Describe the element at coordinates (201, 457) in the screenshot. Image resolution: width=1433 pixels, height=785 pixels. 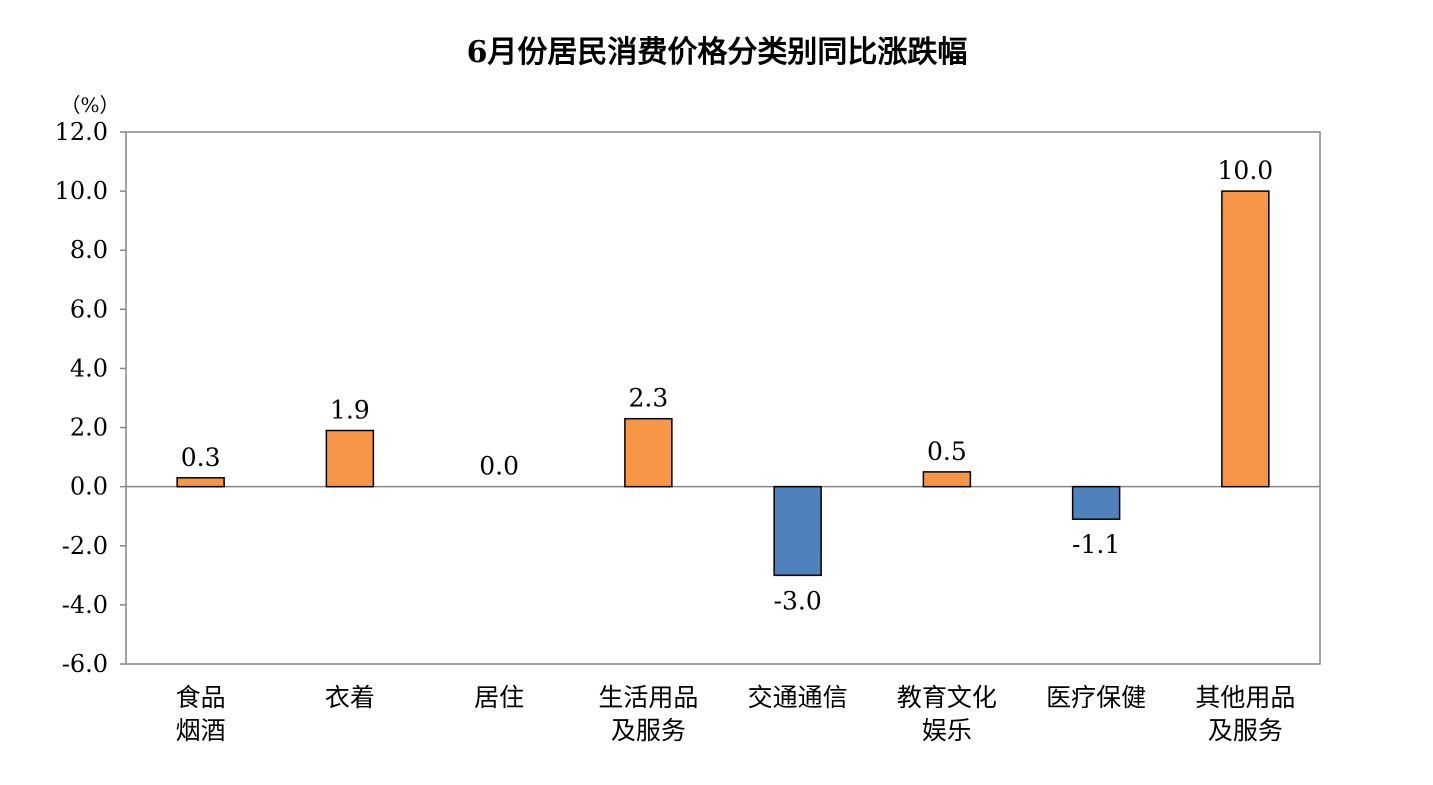
I see `data-label: 0.3` at that location.